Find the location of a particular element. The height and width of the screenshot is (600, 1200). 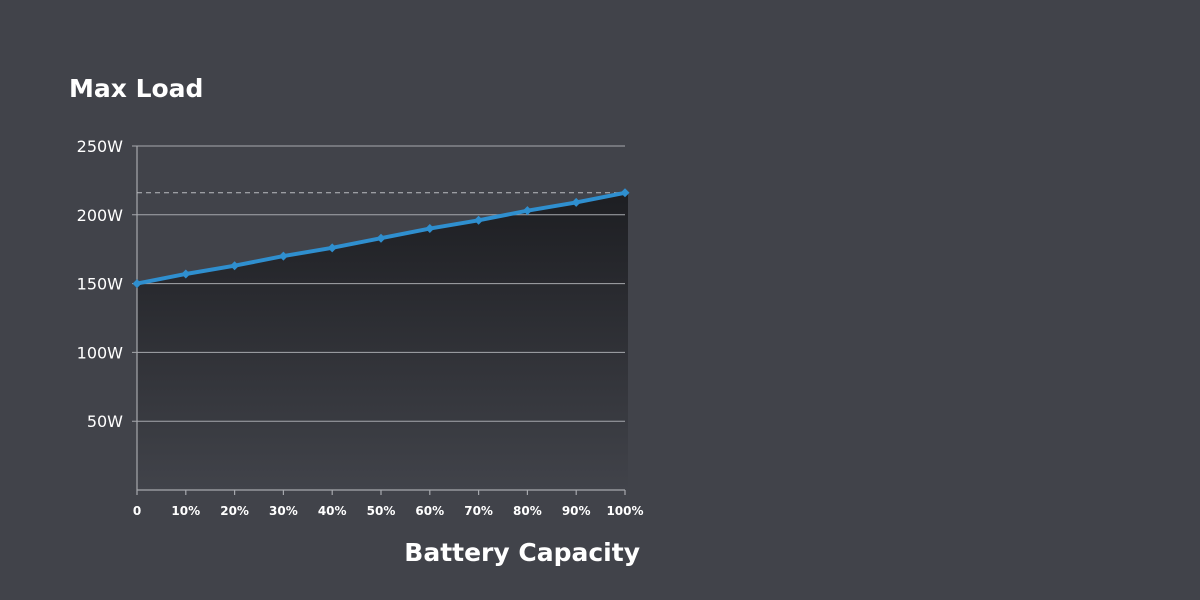

x-tick-label: 100% is located at coordinates (624, 511).